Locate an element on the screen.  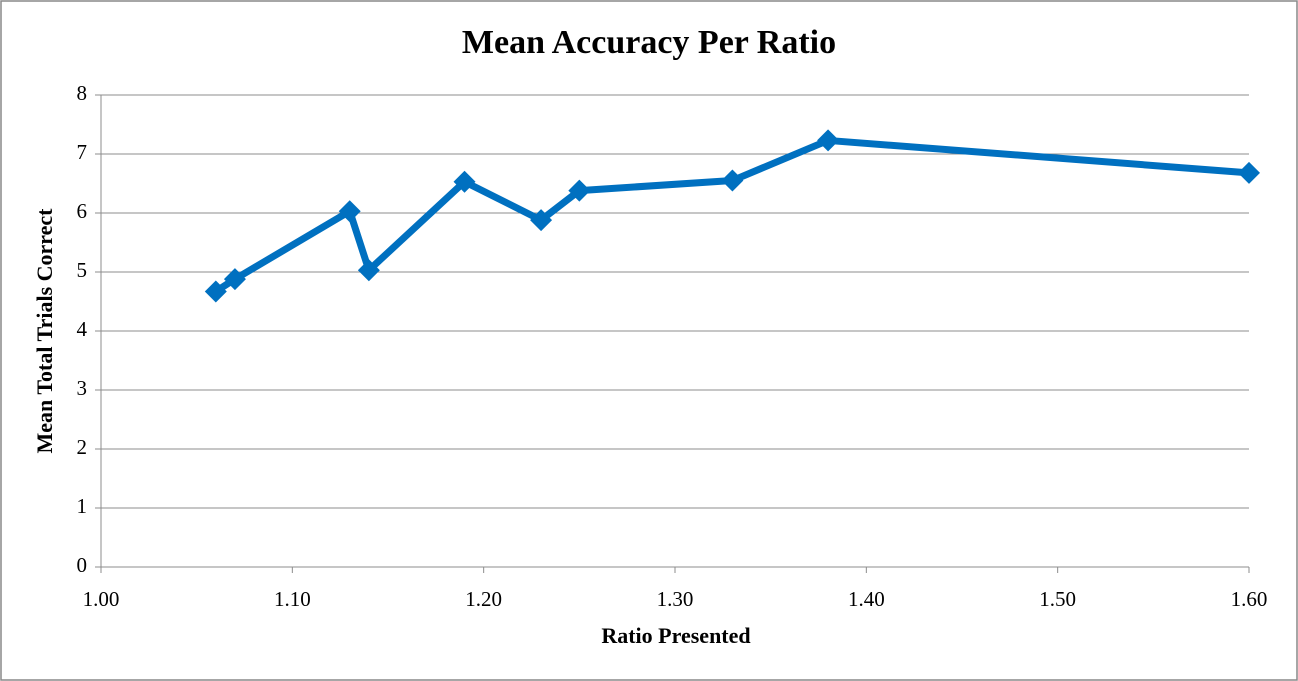
y-tick-label: 0 is located at coordinates (82, 565).